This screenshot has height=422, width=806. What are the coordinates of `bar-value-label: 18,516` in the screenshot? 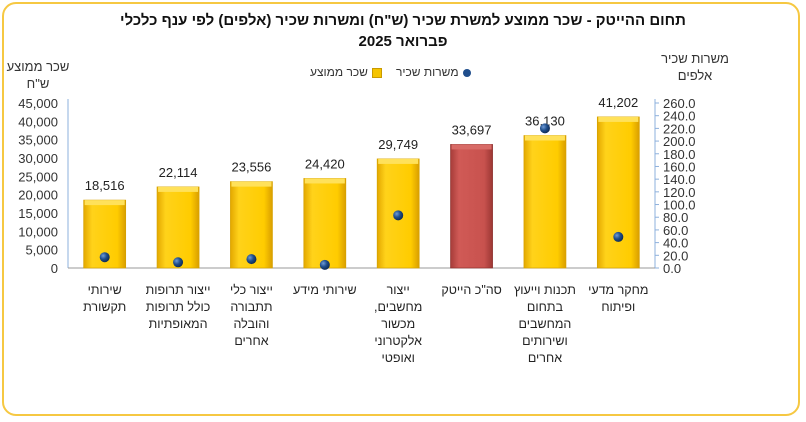 It's located at (105, 185).